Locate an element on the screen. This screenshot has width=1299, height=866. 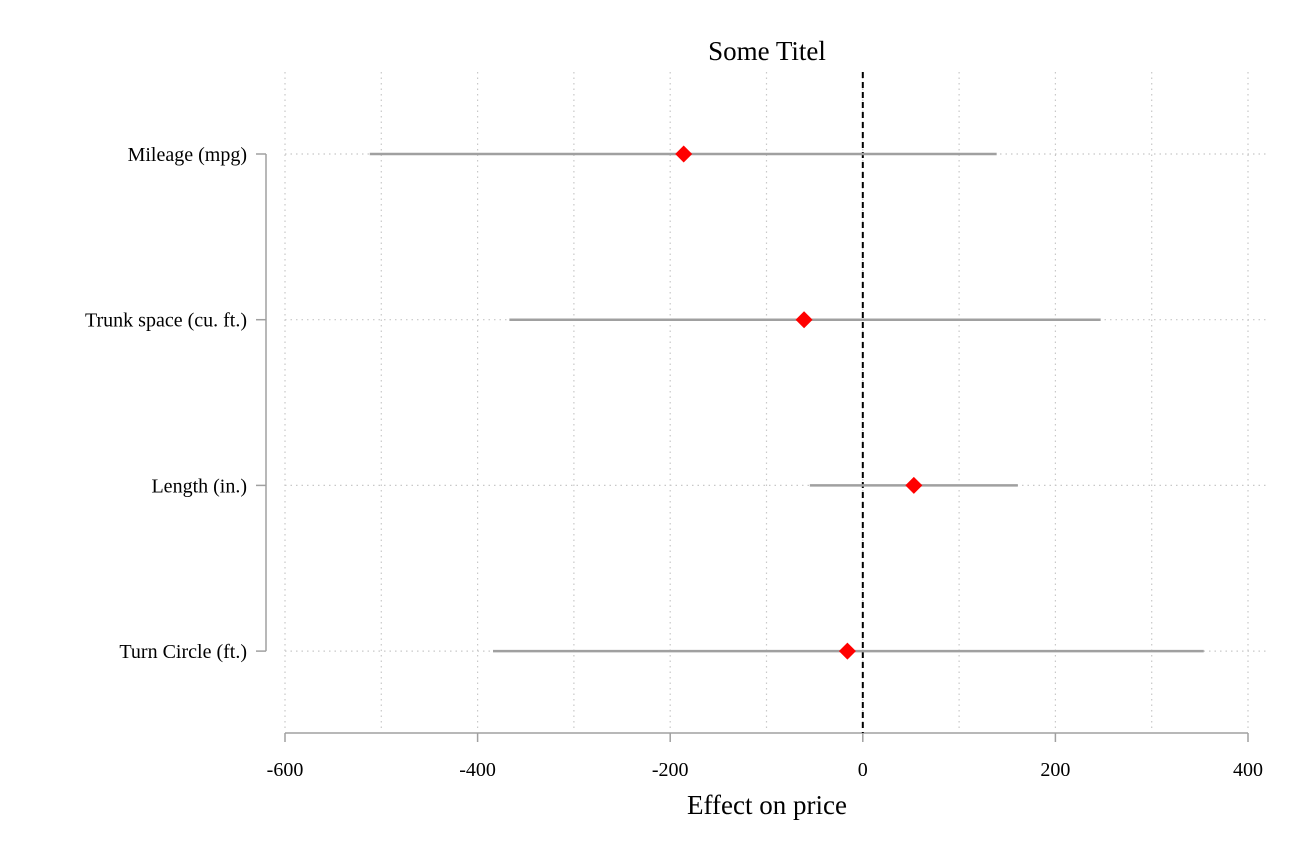
point-estimates is located at coordinates (799, 402).